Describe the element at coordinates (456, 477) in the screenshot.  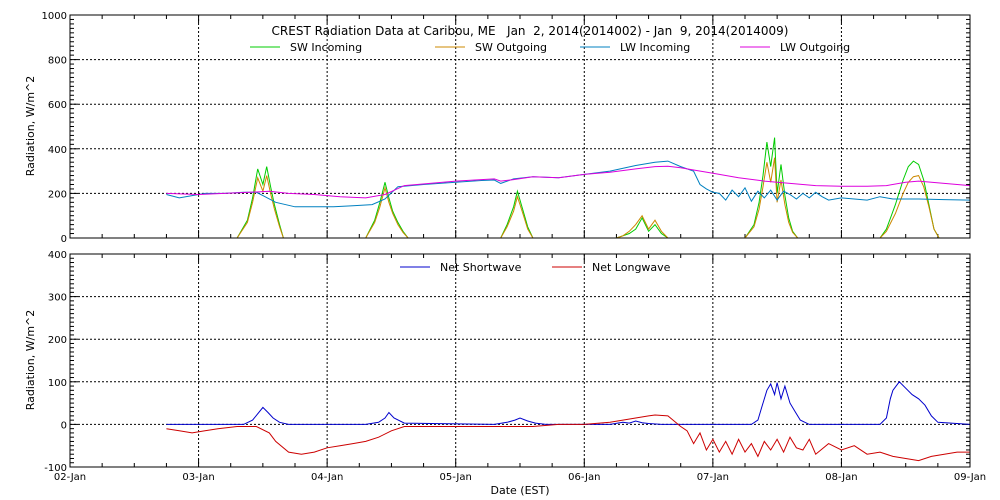
I see `x-tick-label: 05-Jan` at that location.